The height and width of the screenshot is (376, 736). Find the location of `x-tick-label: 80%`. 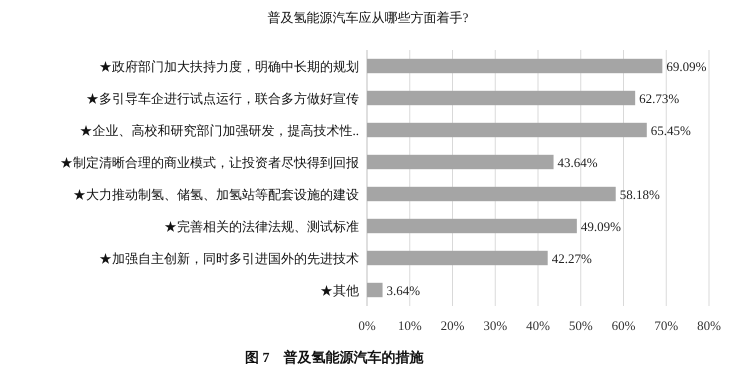

x-tick-label: 80% is located at coordinates (709, 325).